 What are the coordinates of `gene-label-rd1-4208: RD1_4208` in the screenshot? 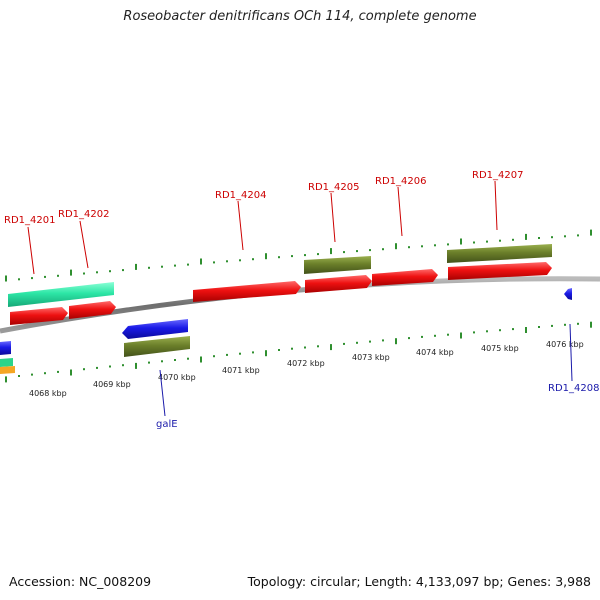 It's located at (573, 388).